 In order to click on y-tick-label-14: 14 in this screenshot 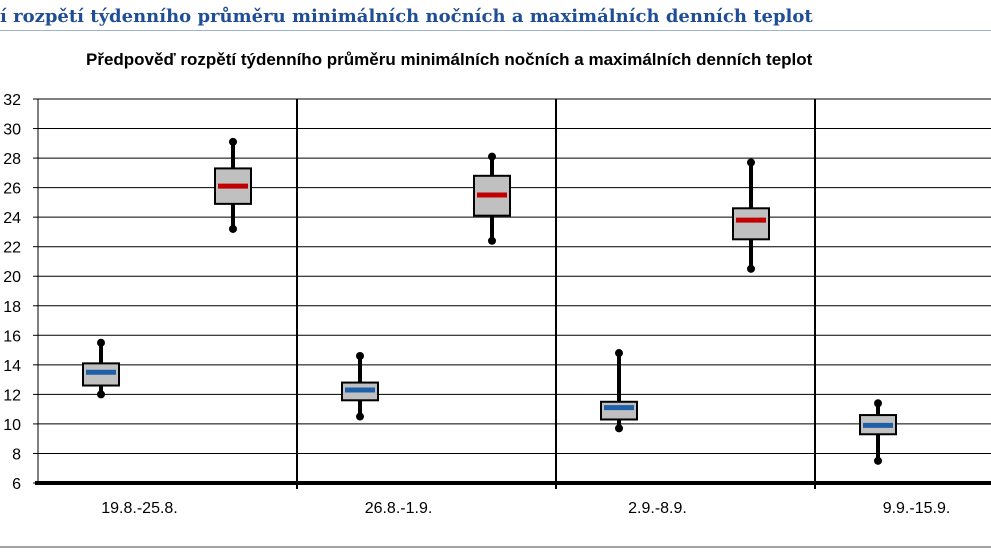, I will do `click(12, 366)`.